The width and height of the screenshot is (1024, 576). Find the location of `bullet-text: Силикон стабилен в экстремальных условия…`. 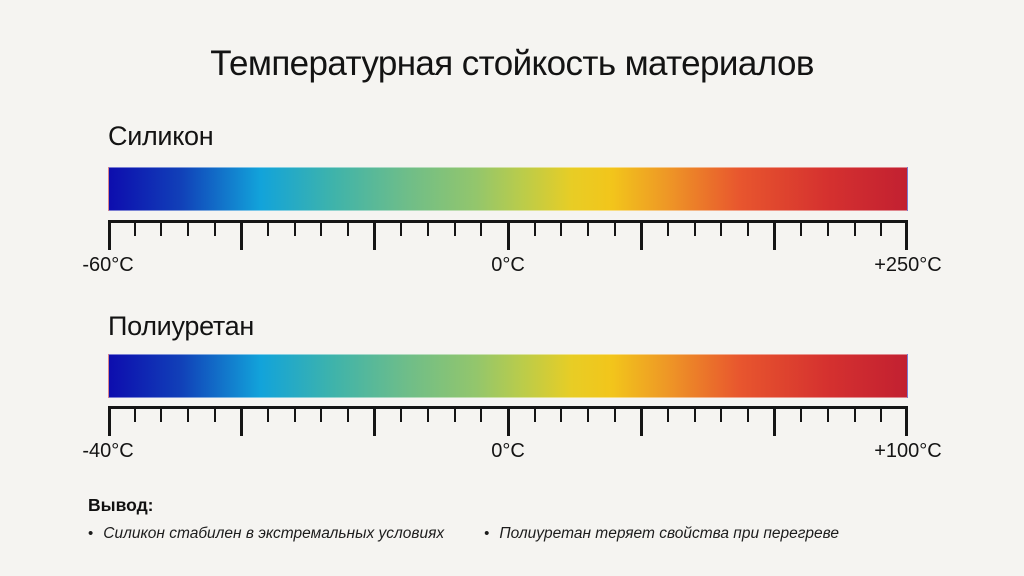

bullet-text: Силикон стабилен в экстремальных условия… is located at coordinates (274, 533).